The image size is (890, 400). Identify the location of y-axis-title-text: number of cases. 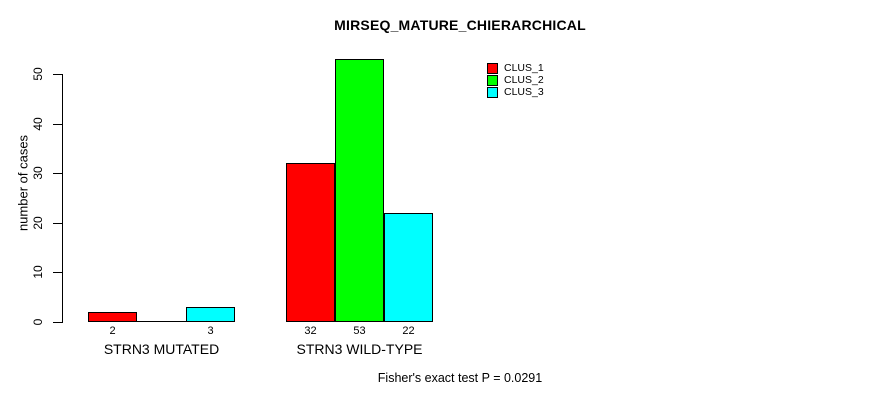
(23, 183).